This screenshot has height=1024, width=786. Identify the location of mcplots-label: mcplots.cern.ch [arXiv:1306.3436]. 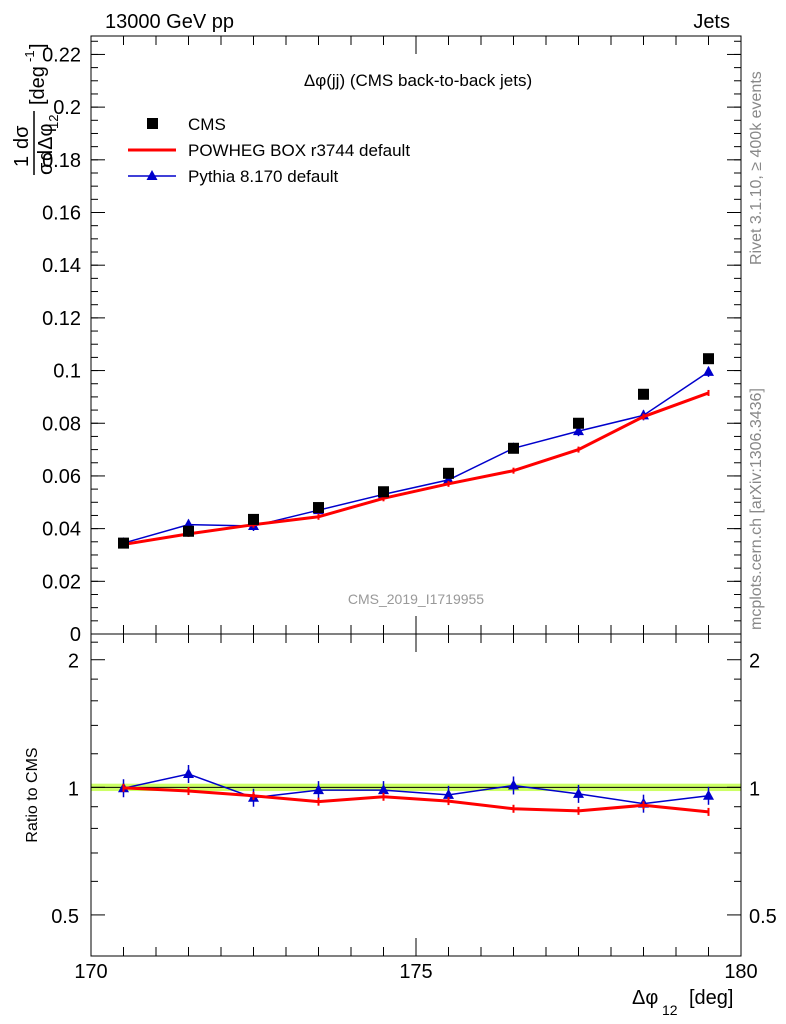
(756, 509).